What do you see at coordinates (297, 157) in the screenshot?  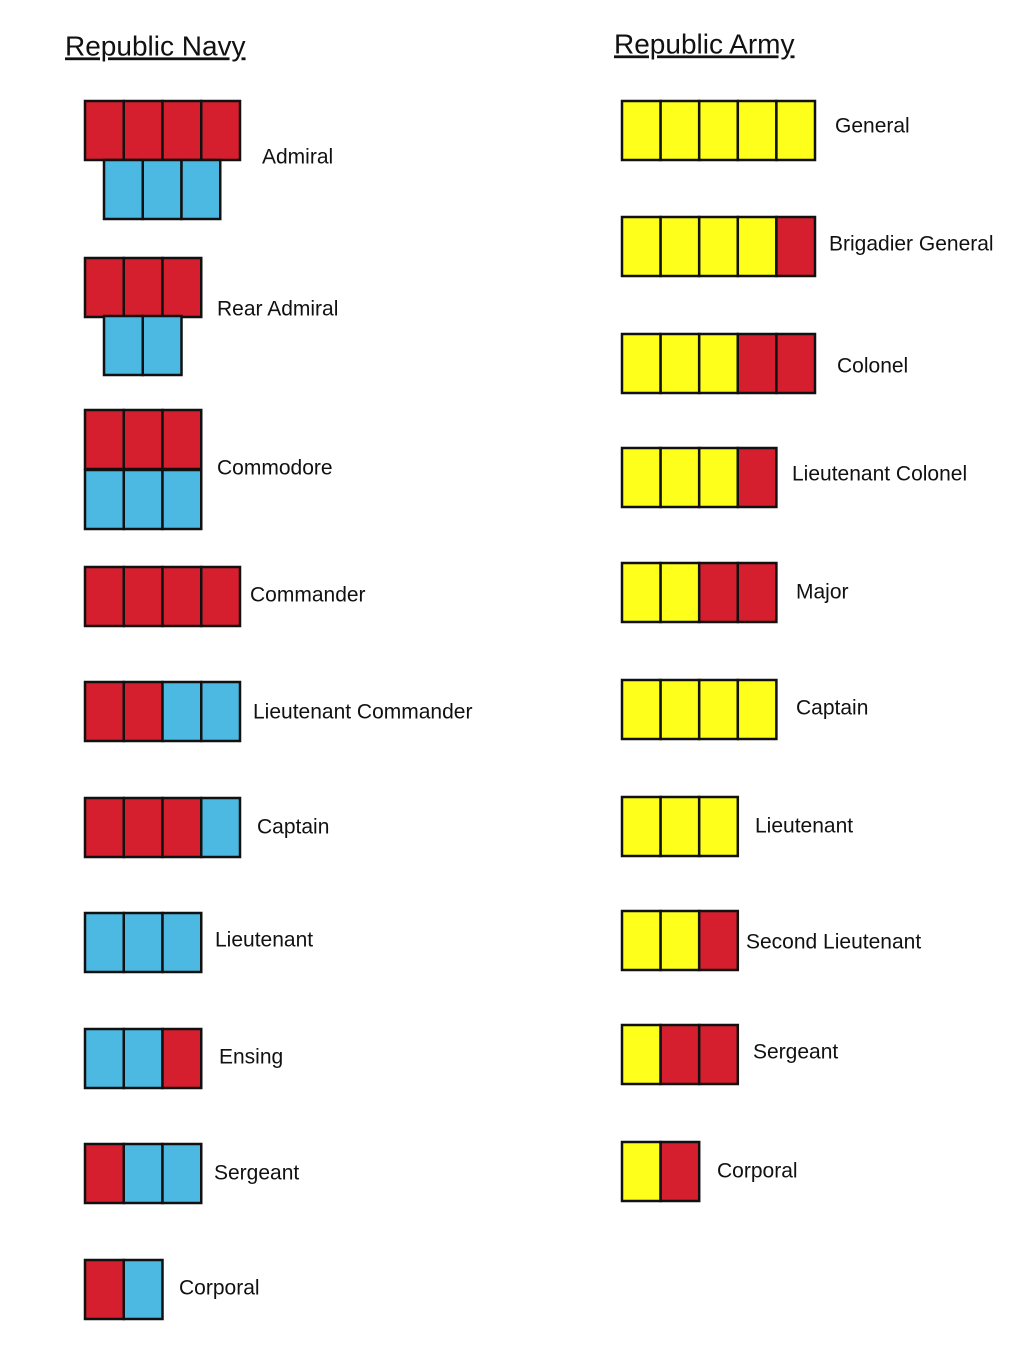 I see `rank-label: Admiral` at bounding box center [297, 157].